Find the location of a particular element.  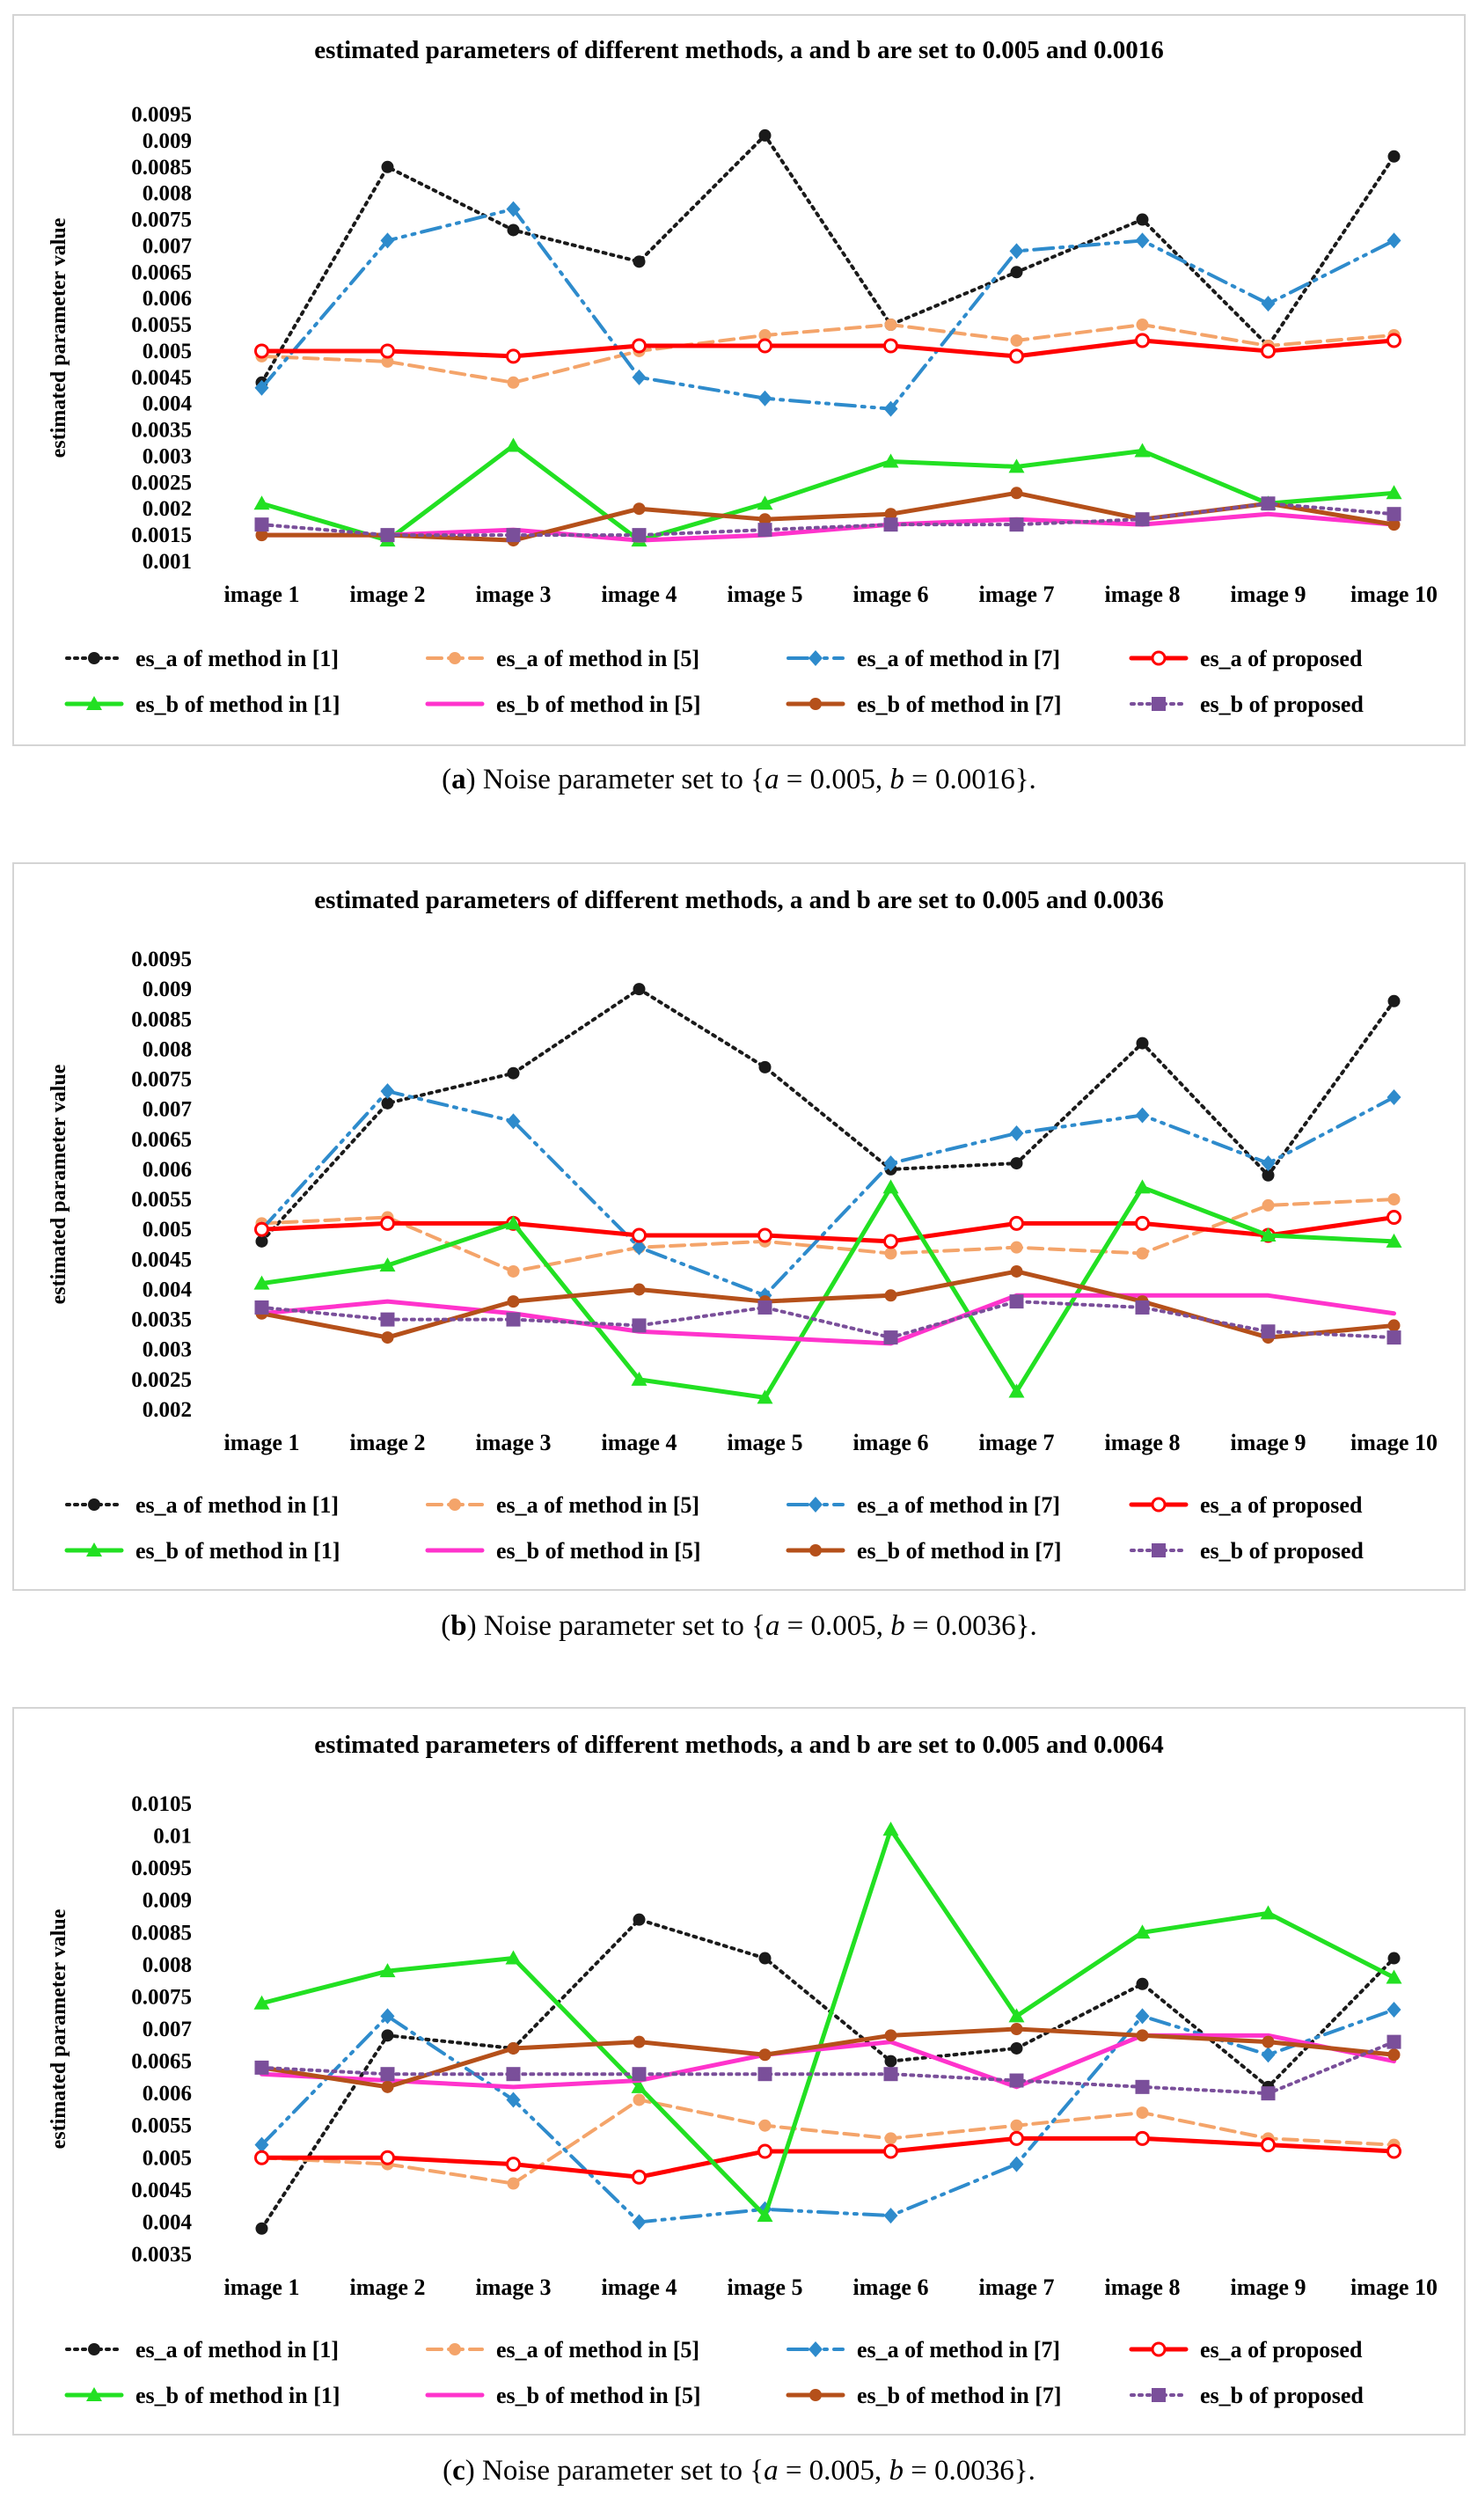

y-tick-label: 0.002 is located at coordinates (167, 1410).